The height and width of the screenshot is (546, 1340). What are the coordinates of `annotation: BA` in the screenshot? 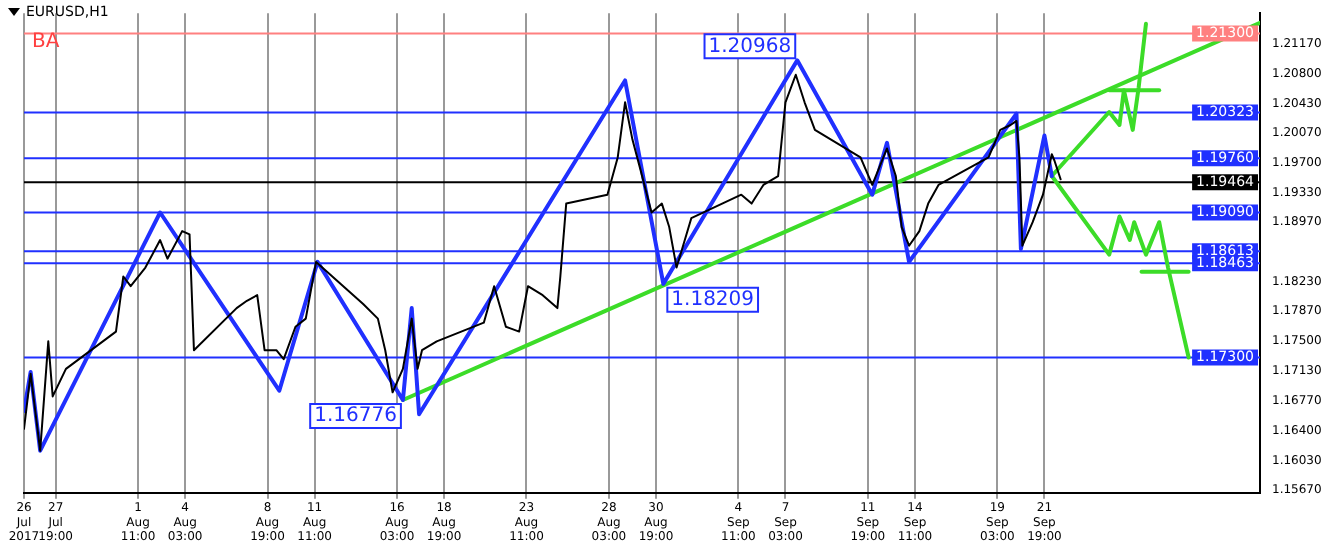 It's located at (46, 42).